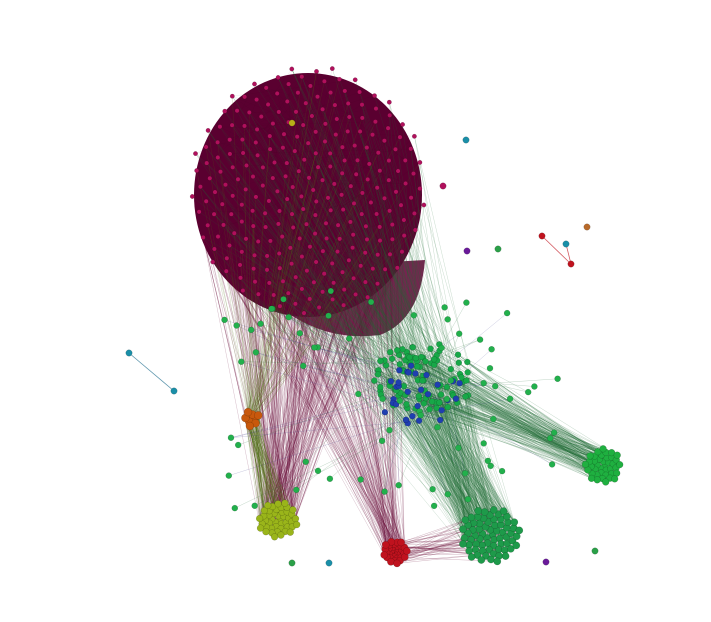  What do you see at coordinates (250, 426) in the screenshot?
I see `orange-node` at bounding box center [250, 426].